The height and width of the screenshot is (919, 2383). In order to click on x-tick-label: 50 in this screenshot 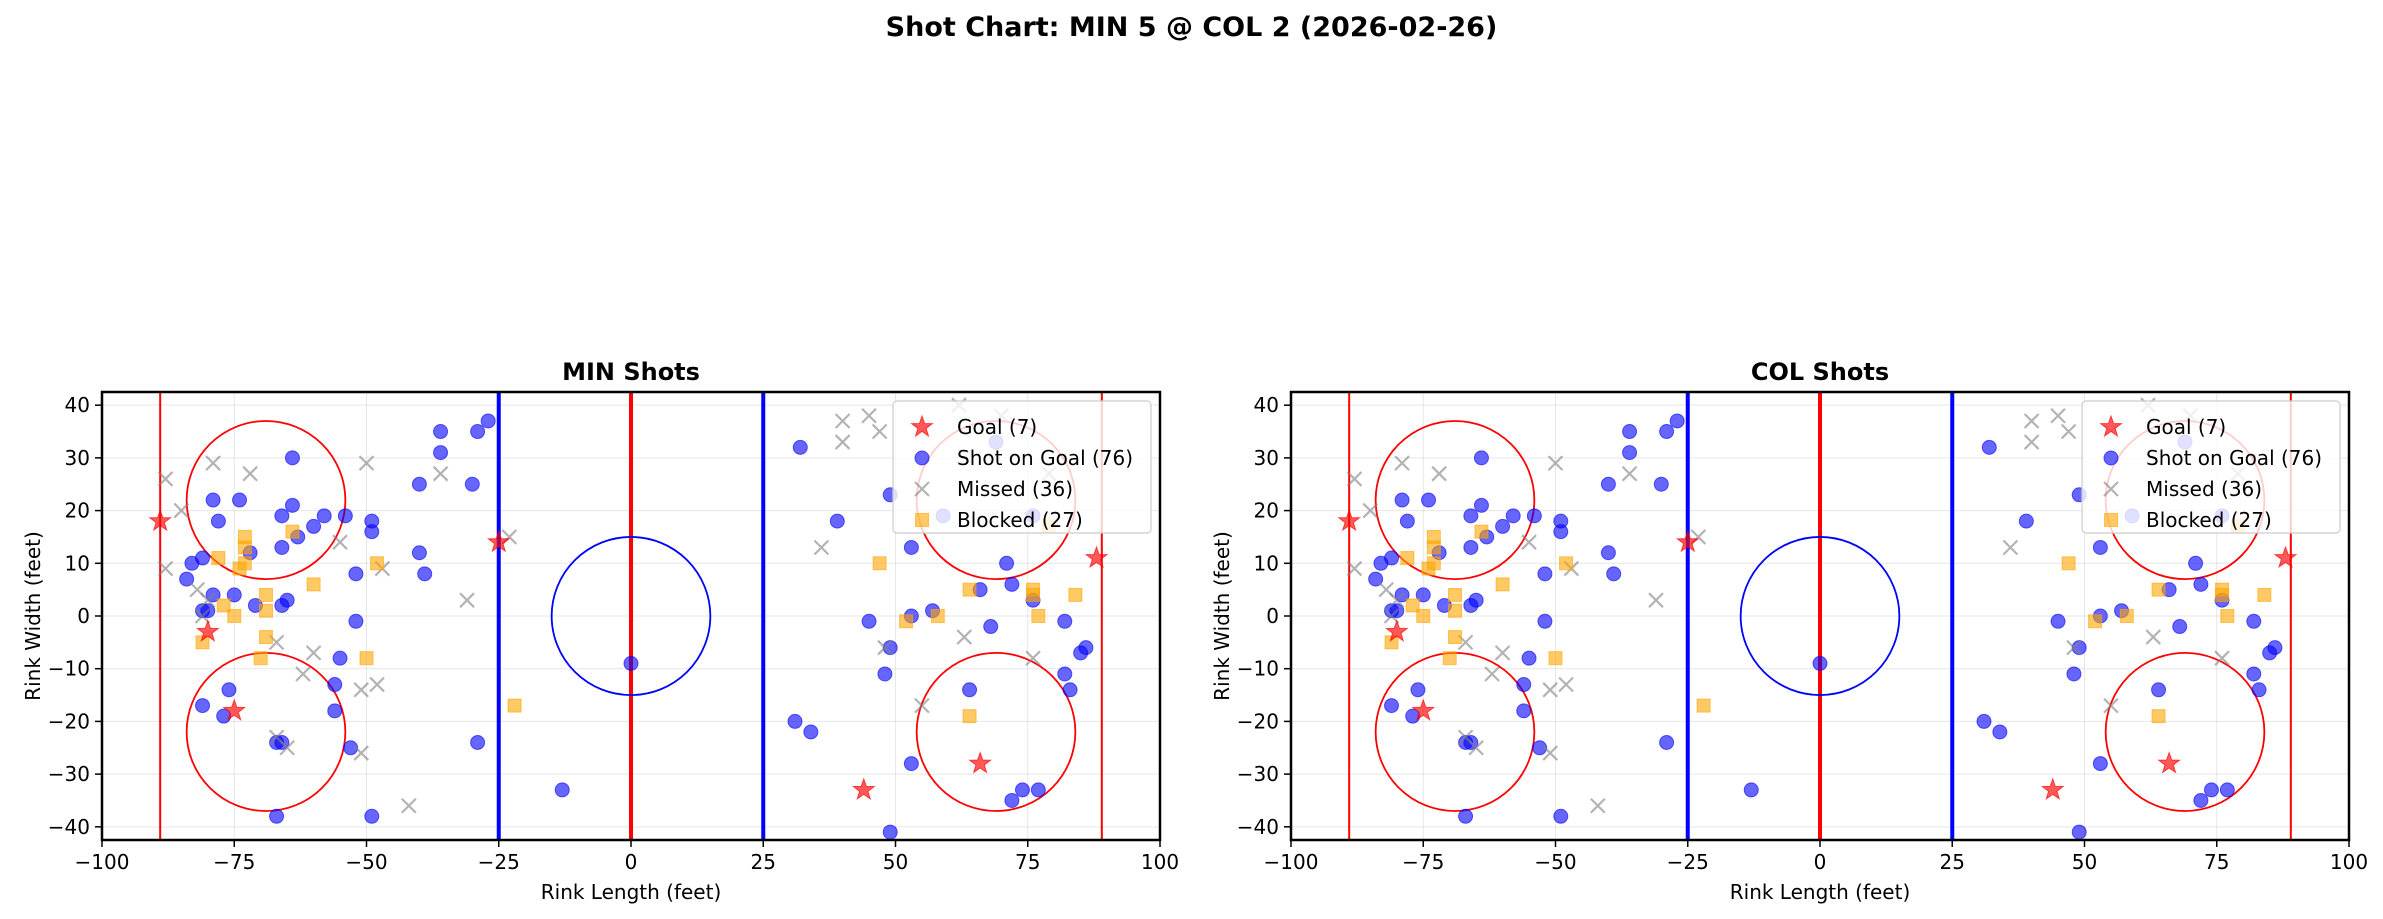, I will do `click(2084, 862)`.